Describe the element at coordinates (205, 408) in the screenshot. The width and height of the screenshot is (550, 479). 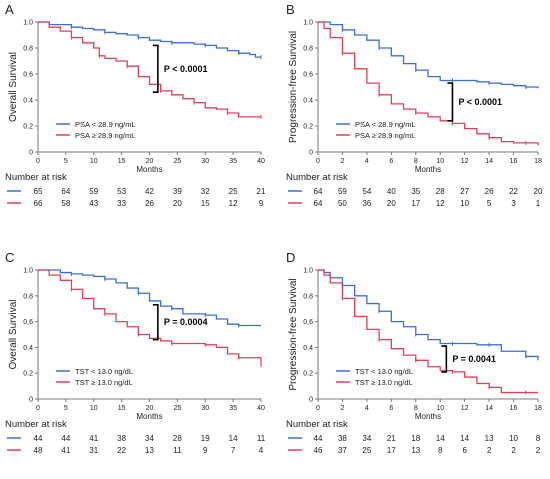
I see `x-tick-label: 30` at that location.